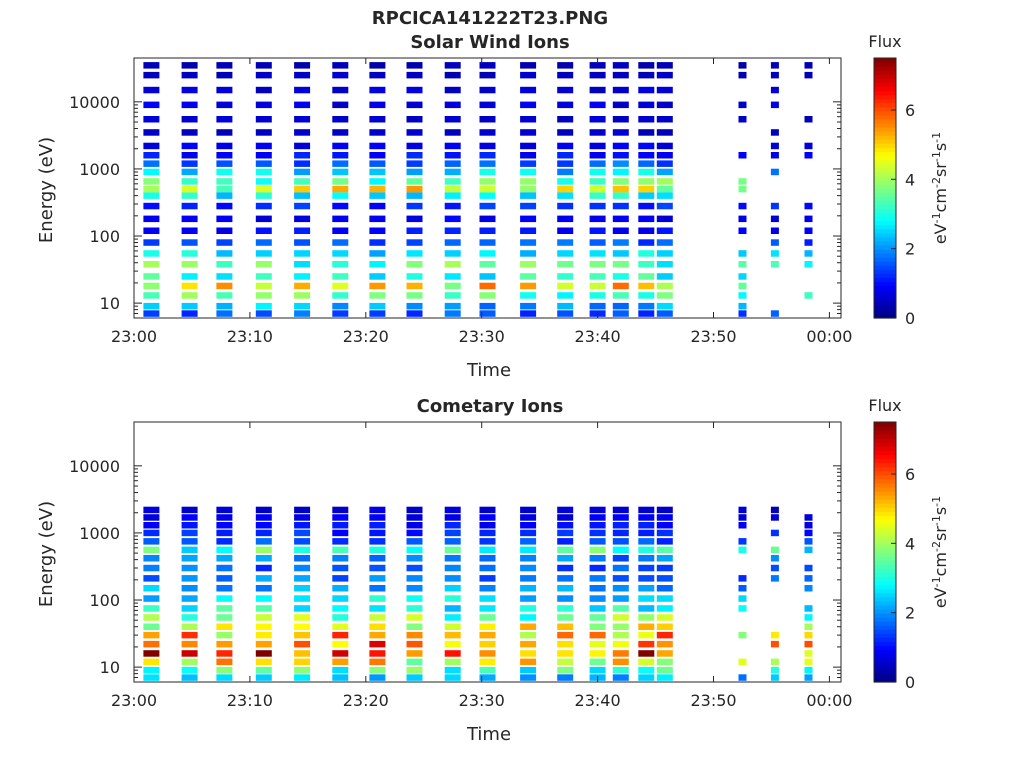 This screenshot has width=1024, height=768. Describe the element at coordinates (598, 336) in the screenshot. I see `x-tick-label: 23:40` at that location.